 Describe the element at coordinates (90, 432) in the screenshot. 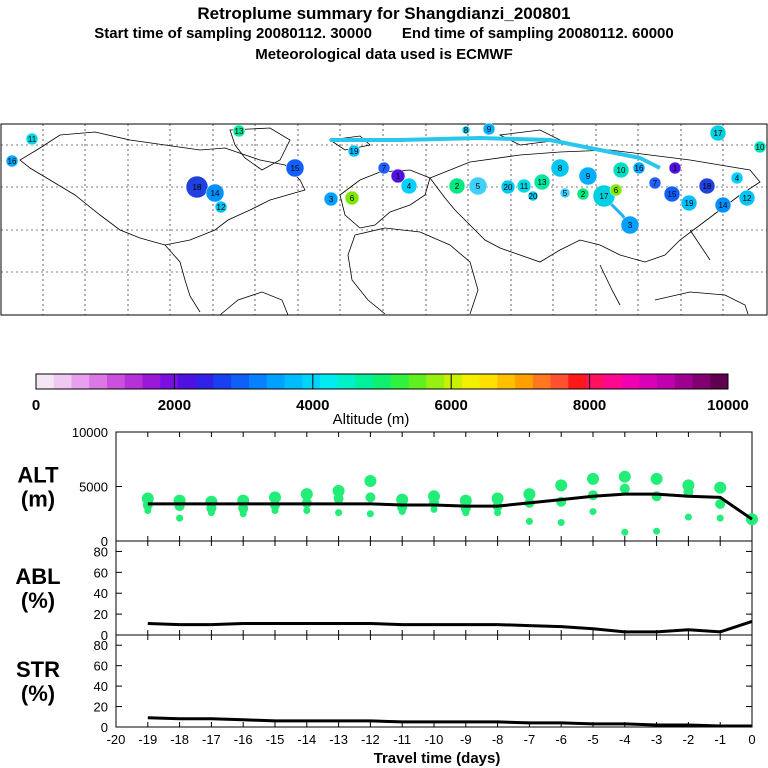

I see `y-tick-label: 10000` at that location.